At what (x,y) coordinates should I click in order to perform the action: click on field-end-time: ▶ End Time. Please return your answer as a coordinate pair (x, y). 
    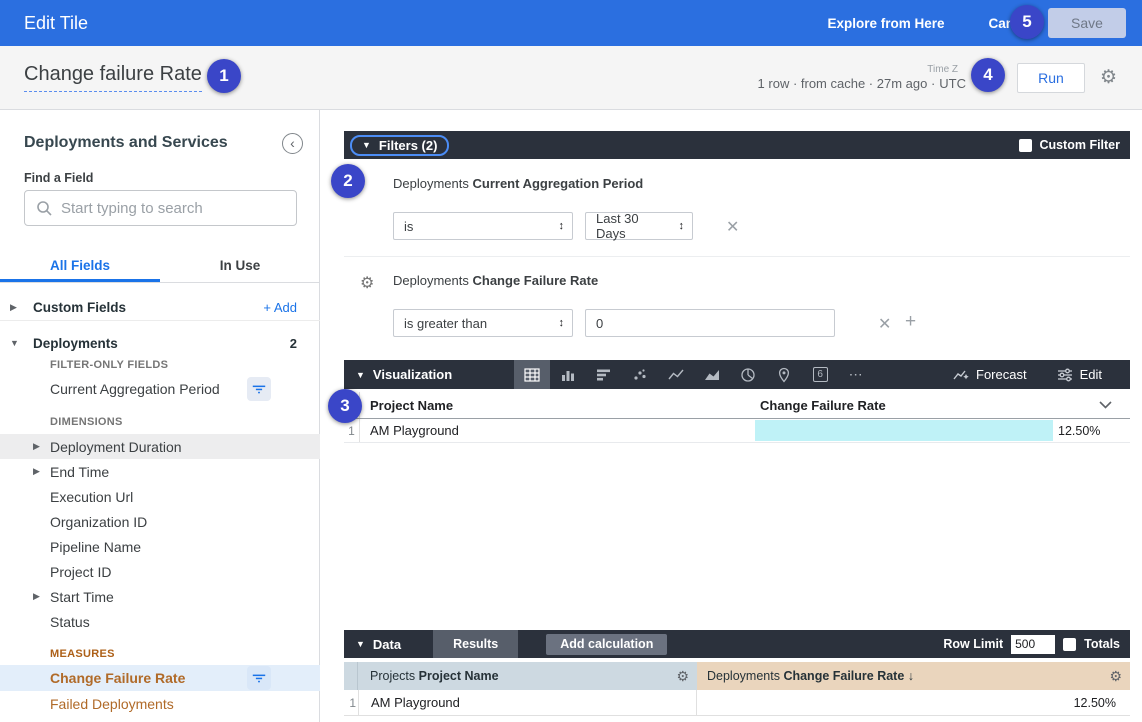
    Looking at the image, I should click on (71, 471).